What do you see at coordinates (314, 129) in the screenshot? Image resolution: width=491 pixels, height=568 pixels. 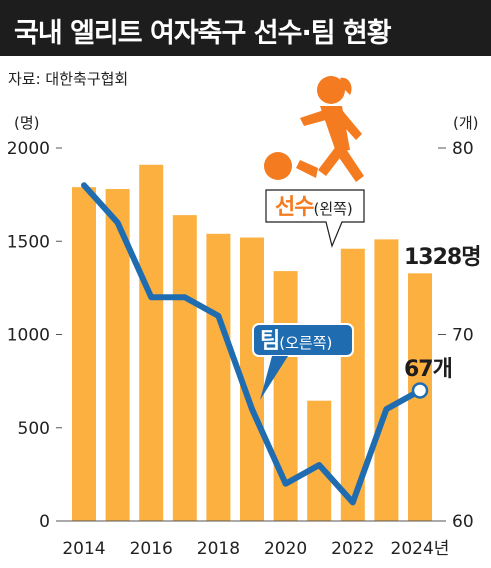 I see `soccer-player-icon` at bounding box center [314, 129].